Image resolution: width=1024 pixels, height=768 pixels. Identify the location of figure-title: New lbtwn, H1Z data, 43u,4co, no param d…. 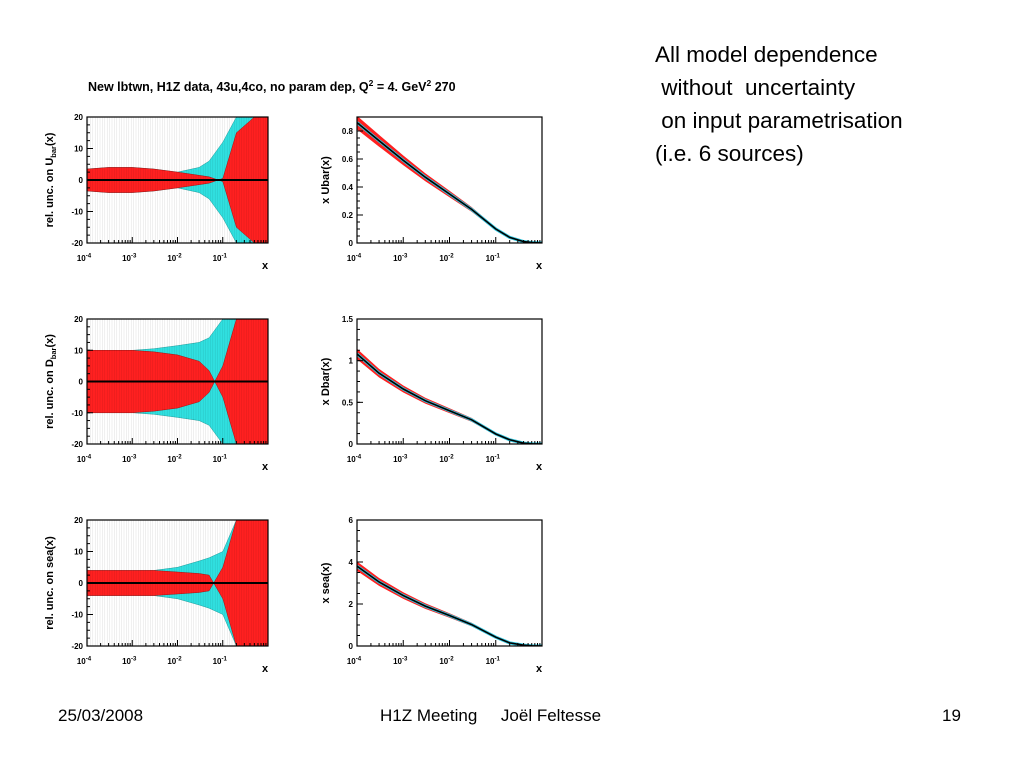
(272, 86).